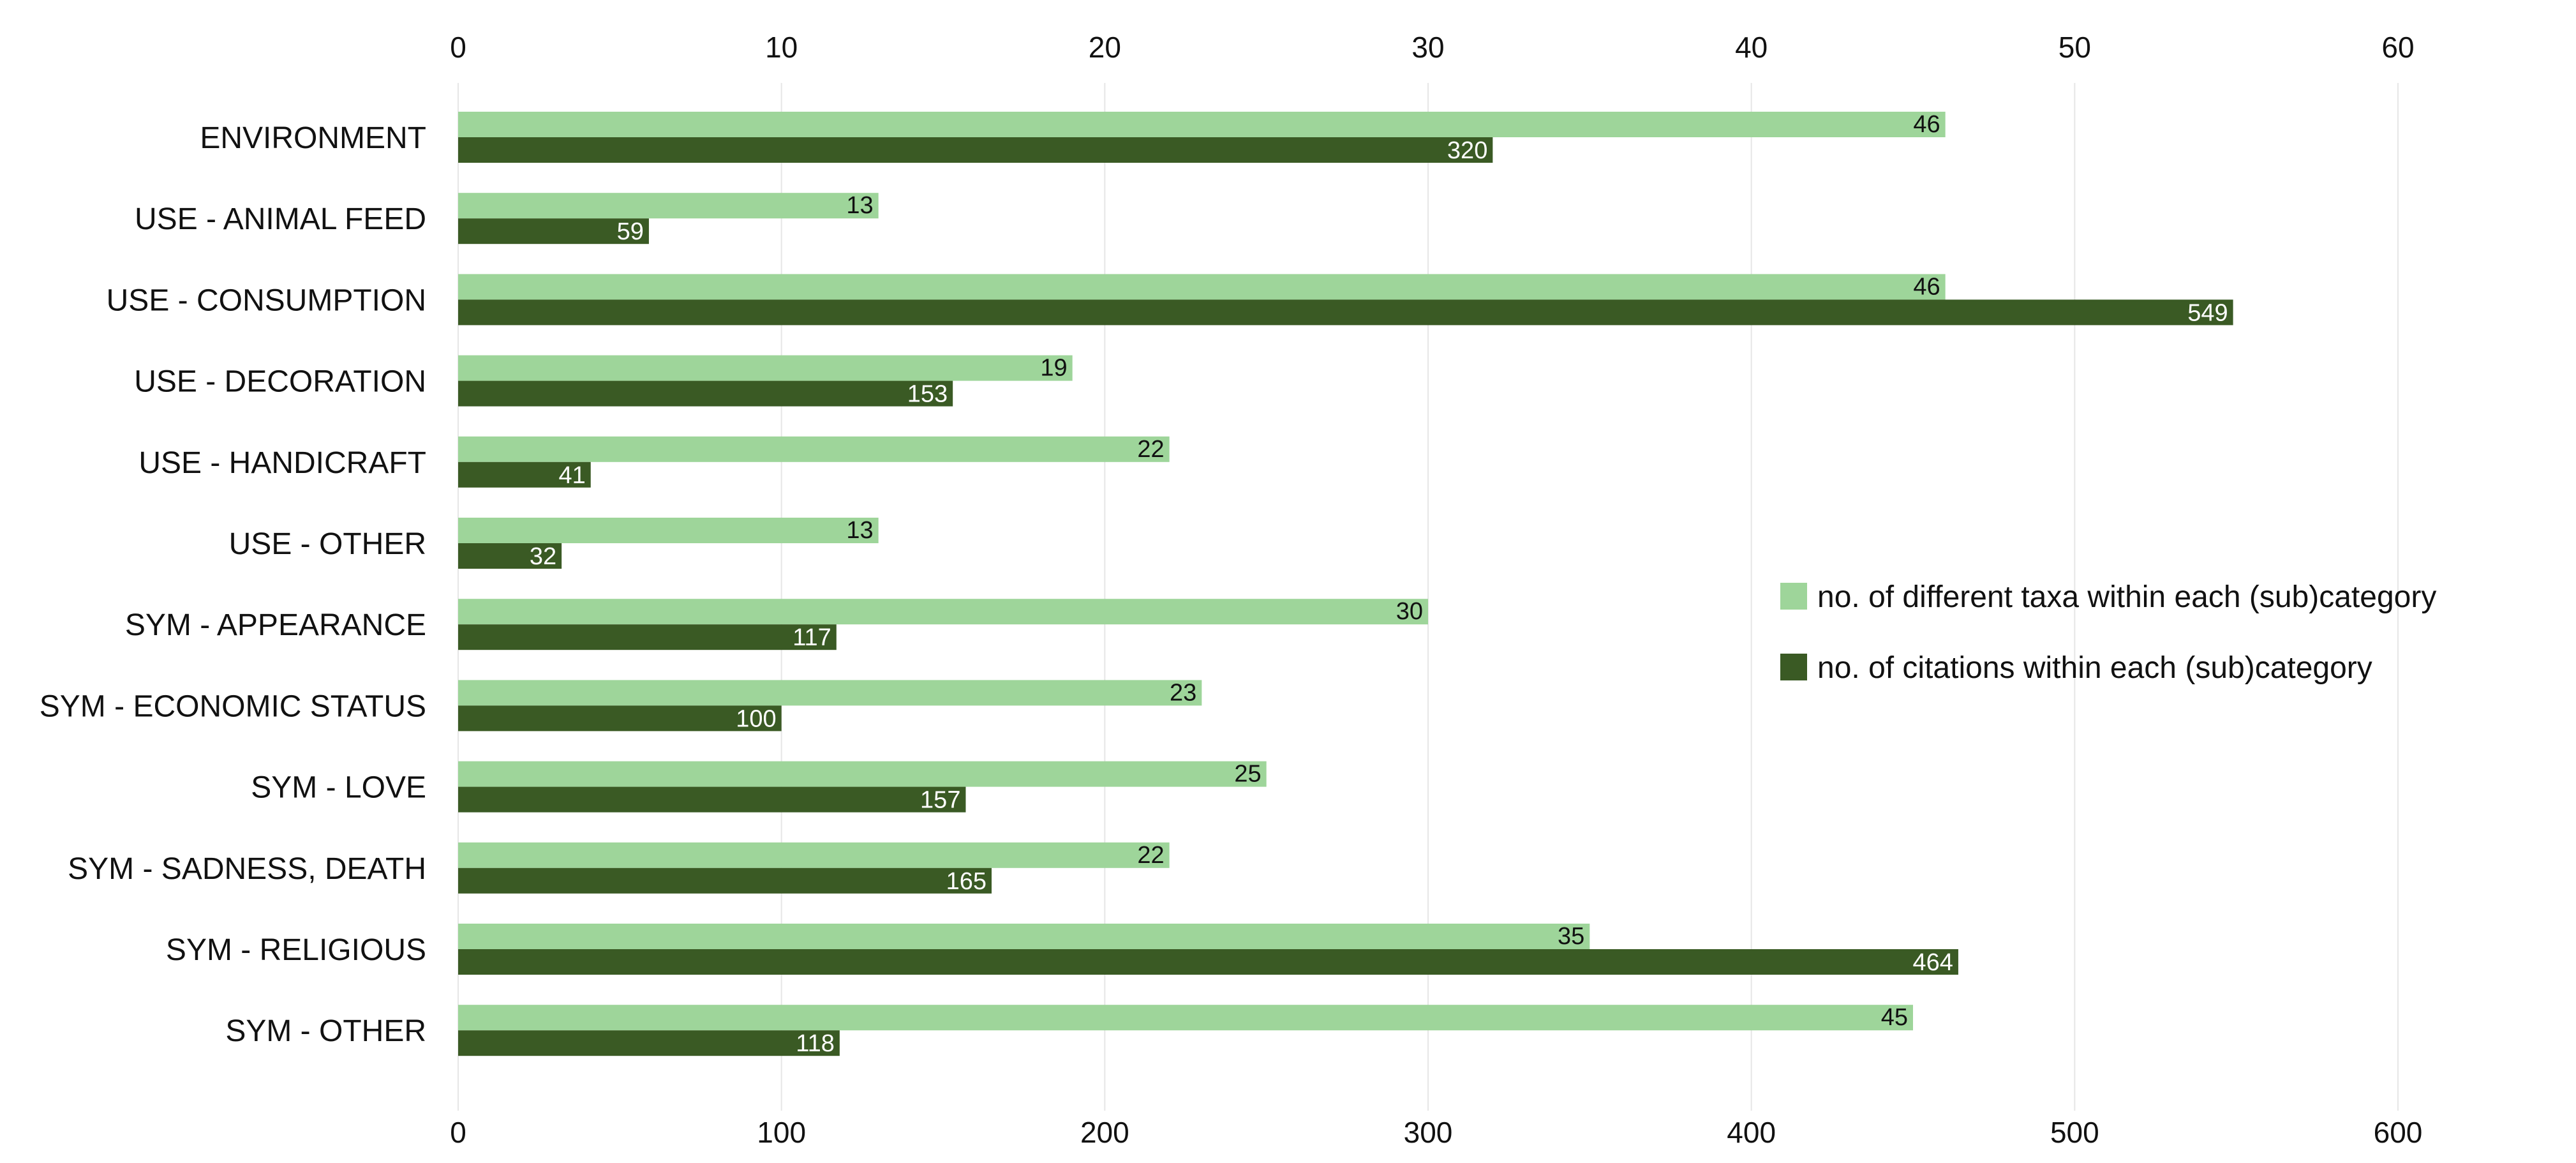 This screenshot has height=1163, width=2576. What do you see at coordinates (940, 800) in the screenshot?
I see `bar-citations-value: 157` at bounding box center [940, 800].